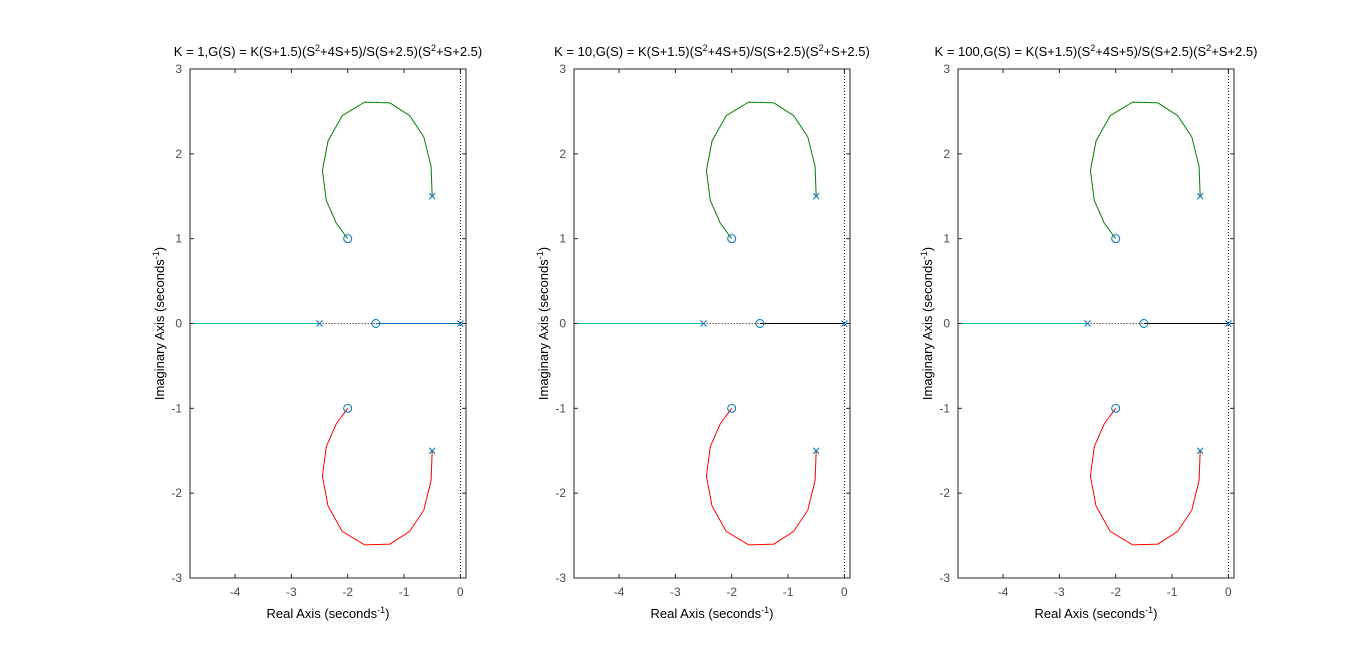  I want to click on plot-title-part: K = 10,G(S) = K(S+1.5)(S, so click(628, 51).